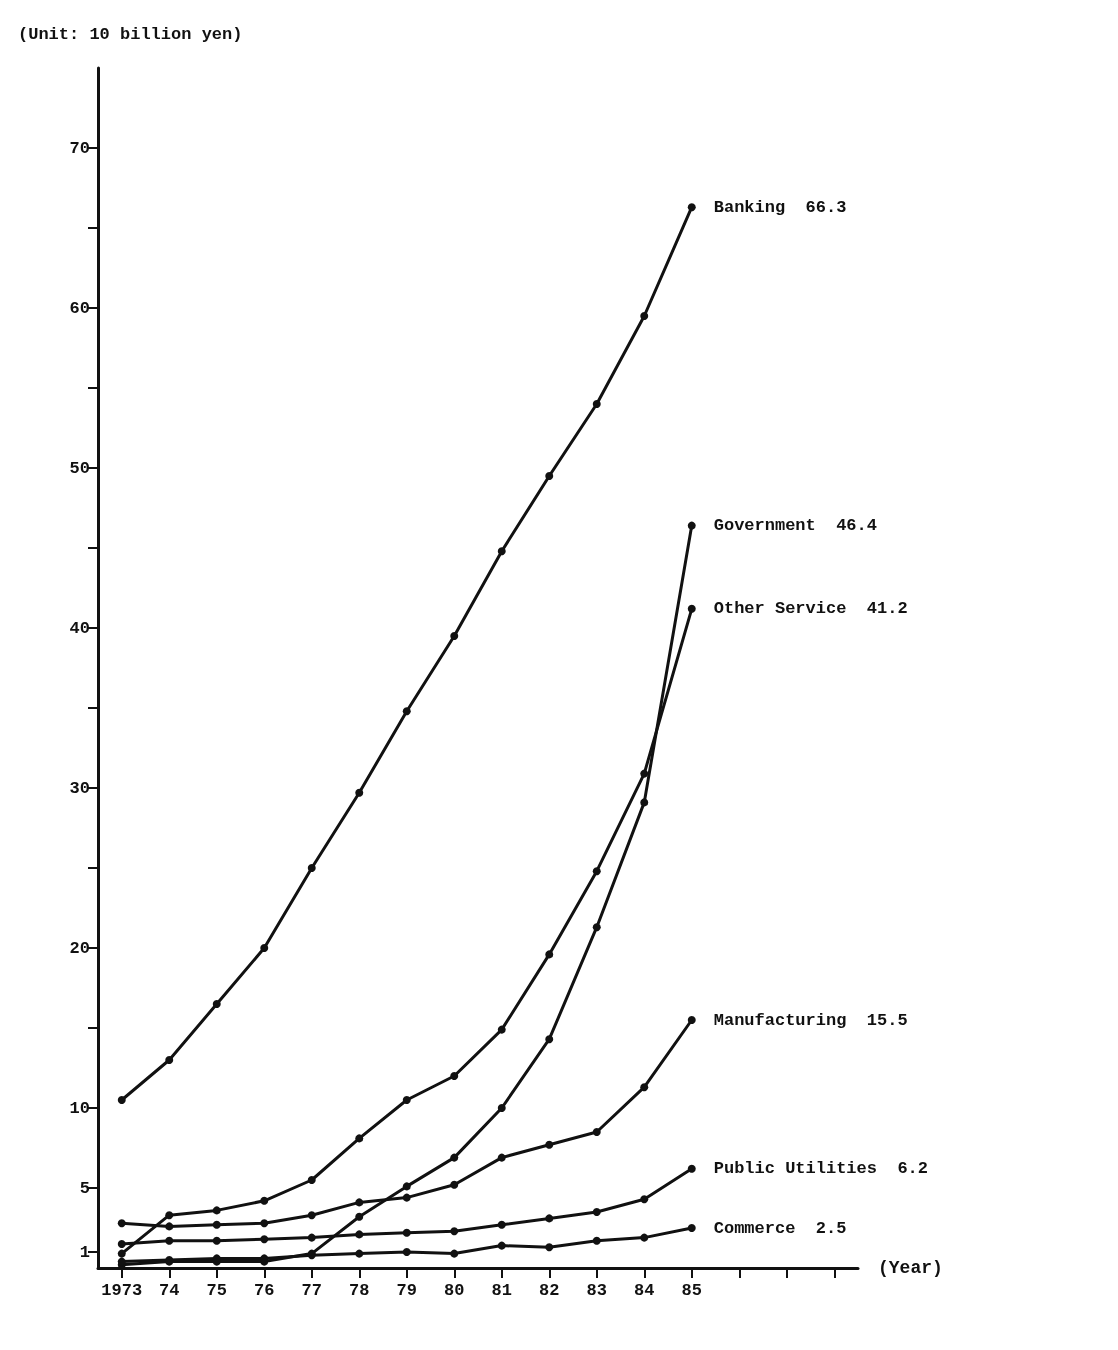 The image size is (1118, 1350). Describe the element at coordinates (84, 1252) in the screenshot. I see `y-tick-label: 1` at that location.